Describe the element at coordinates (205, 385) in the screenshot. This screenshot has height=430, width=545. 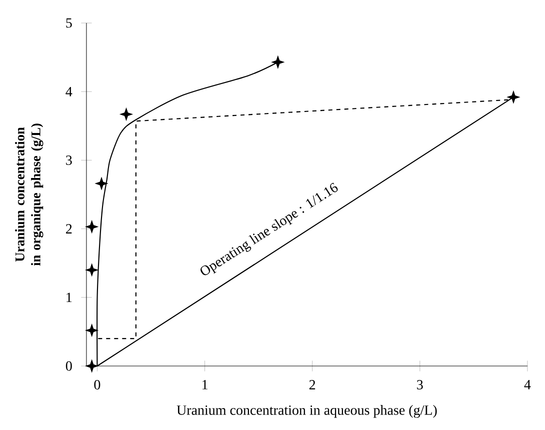
I see `x-tick-label: 1` at that location.